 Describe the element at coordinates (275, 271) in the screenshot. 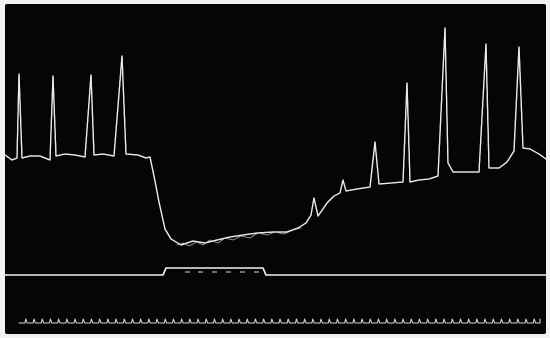

I see `event-marker-trace` at that location.